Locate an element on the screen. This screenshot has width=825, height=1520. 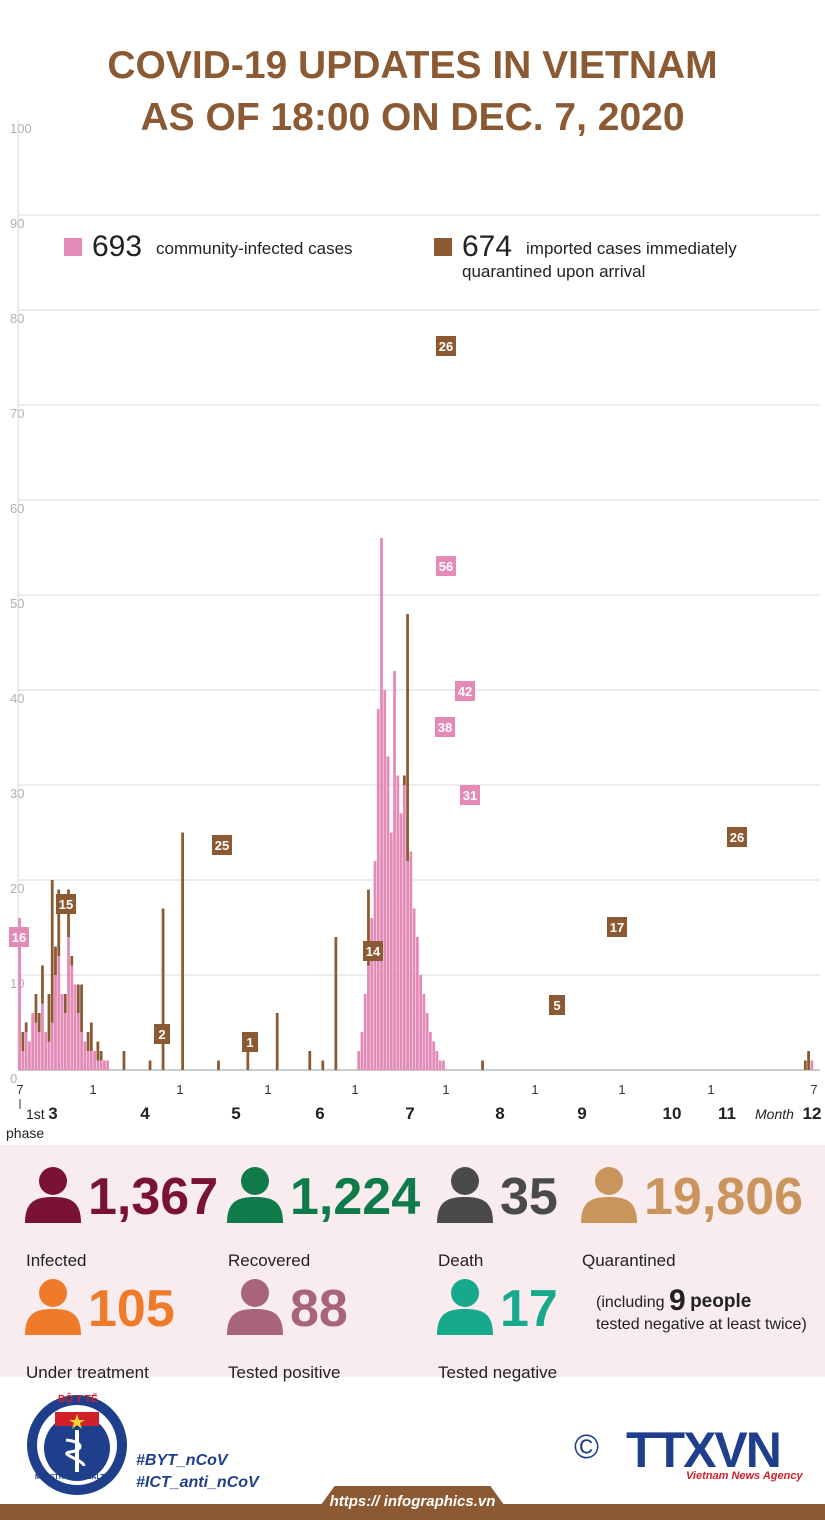
stat-label: Recovered is located at coordinates (269, 1260).